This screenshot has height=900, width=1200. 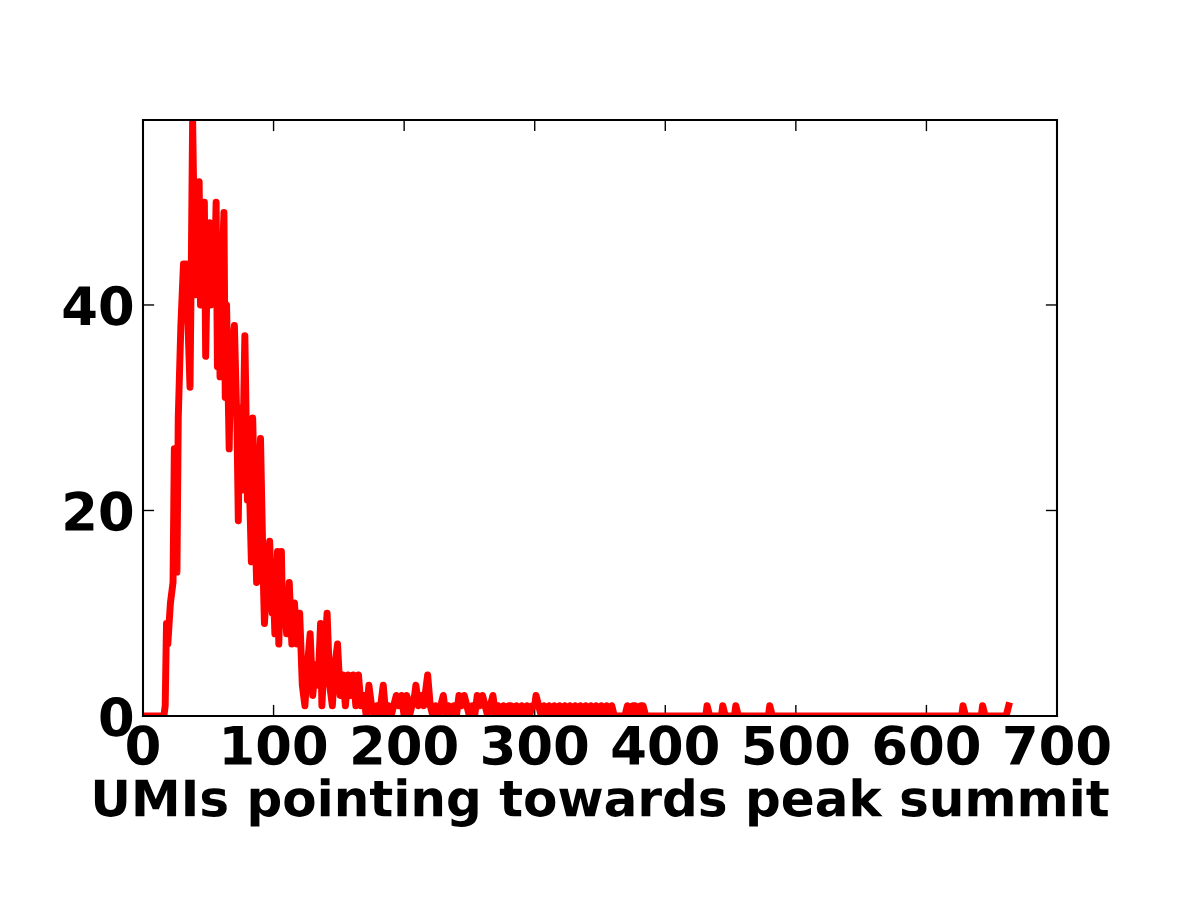 What do you see at coordinates (665, 745) in the screenshot?
I see `x-tick-label: 400` at bounding box center [665, 745].